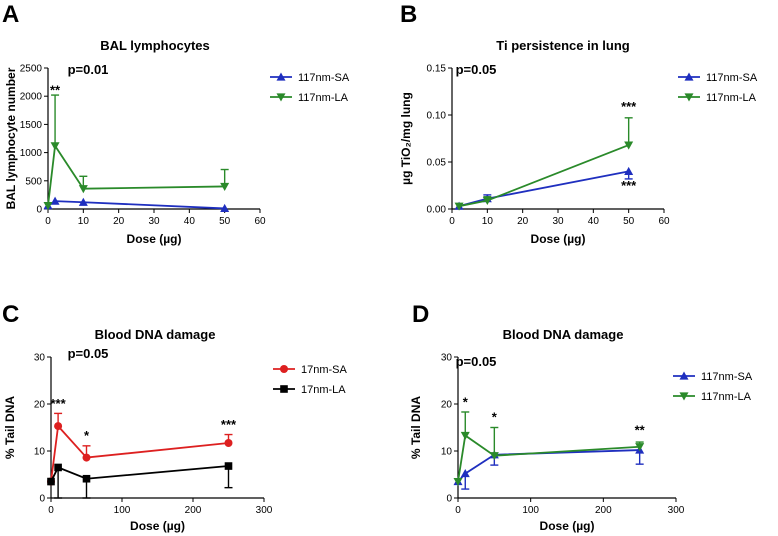 The image size is (778, 536). I want to click on y-tick-label: 1500, so click(31, 125).